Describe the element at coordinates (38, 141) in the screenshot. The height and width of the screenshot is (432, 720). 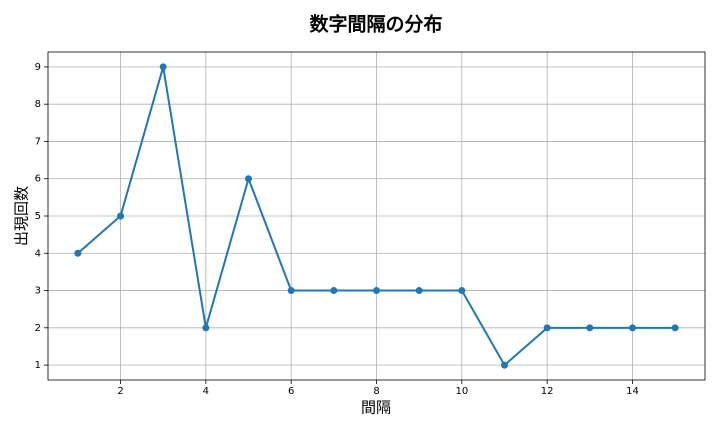
I see `y-tick-label: 7` at that location.